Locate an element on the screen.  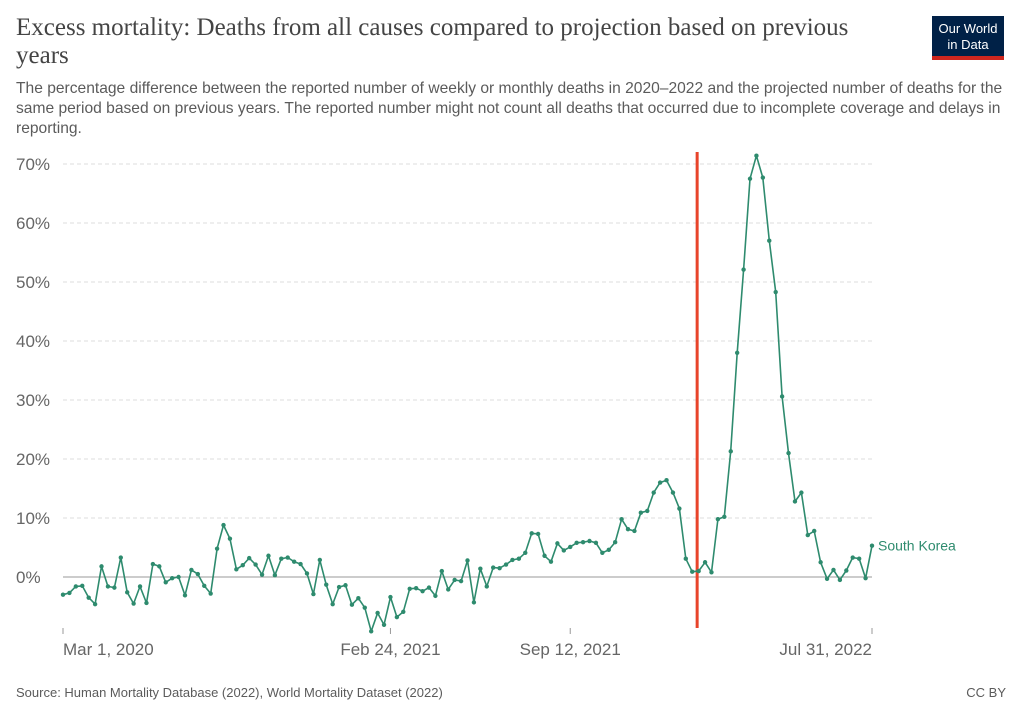
x-tick-label: Jul 31, 2022 is located at coordinates (825, 649).